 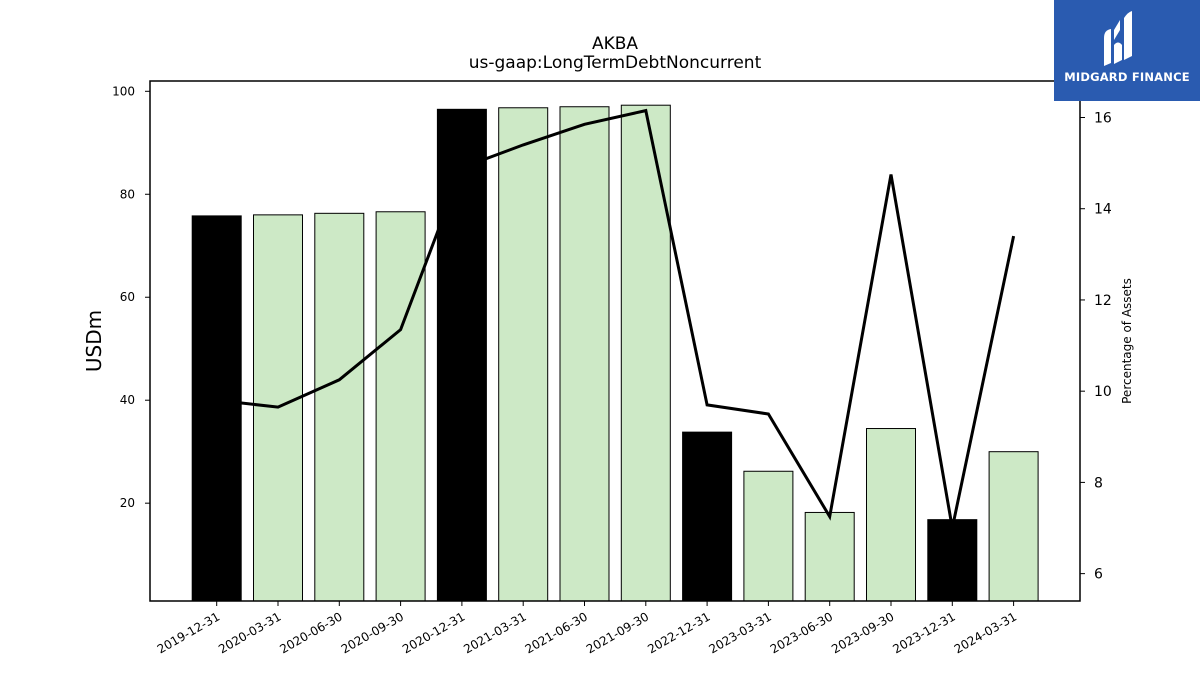 What do you see at coordinates (1103, 118) in the screenshot?
I see `y2-tick-label: 16` at bounding box center [1103, 118].